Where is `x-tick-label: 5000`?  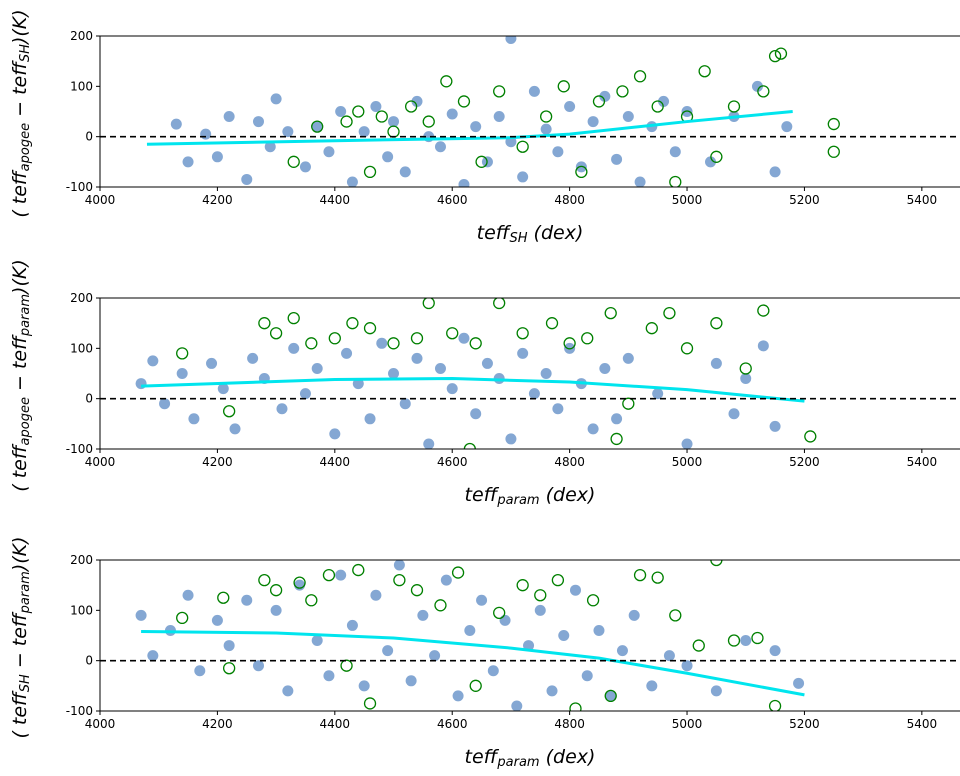 x-tick-label: 5000 is located at coordinates (687, 724).